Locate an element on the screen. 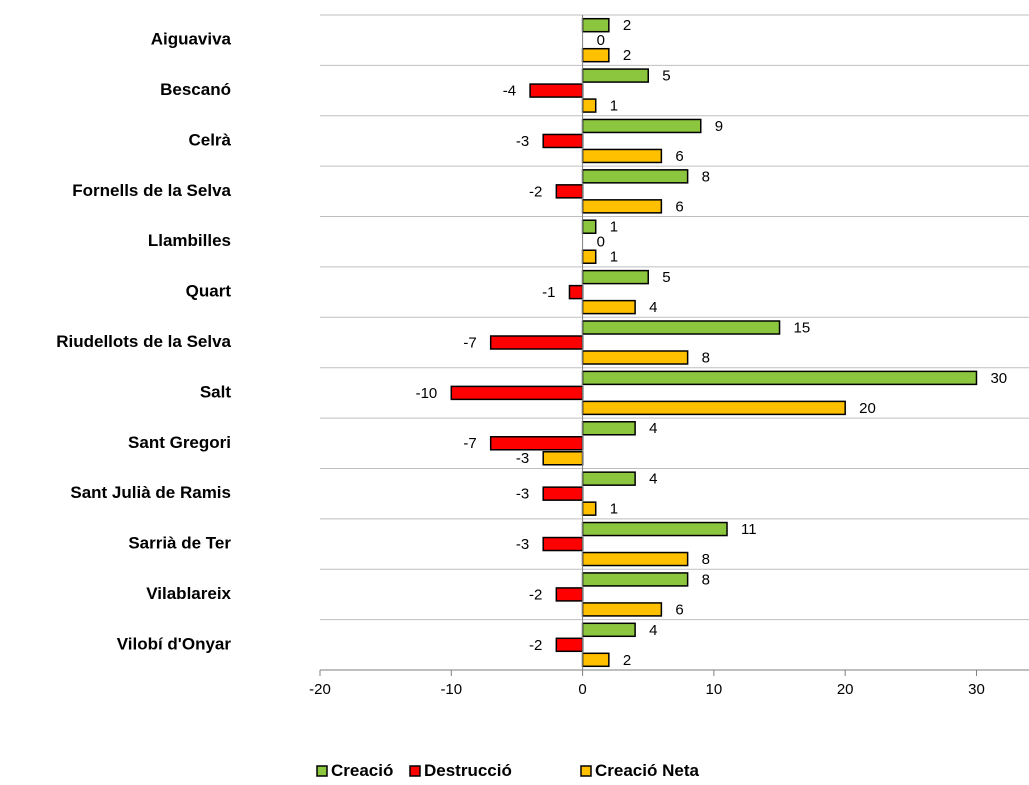  category-label: Sarrià de Ter is located at coordinates (179, 543).